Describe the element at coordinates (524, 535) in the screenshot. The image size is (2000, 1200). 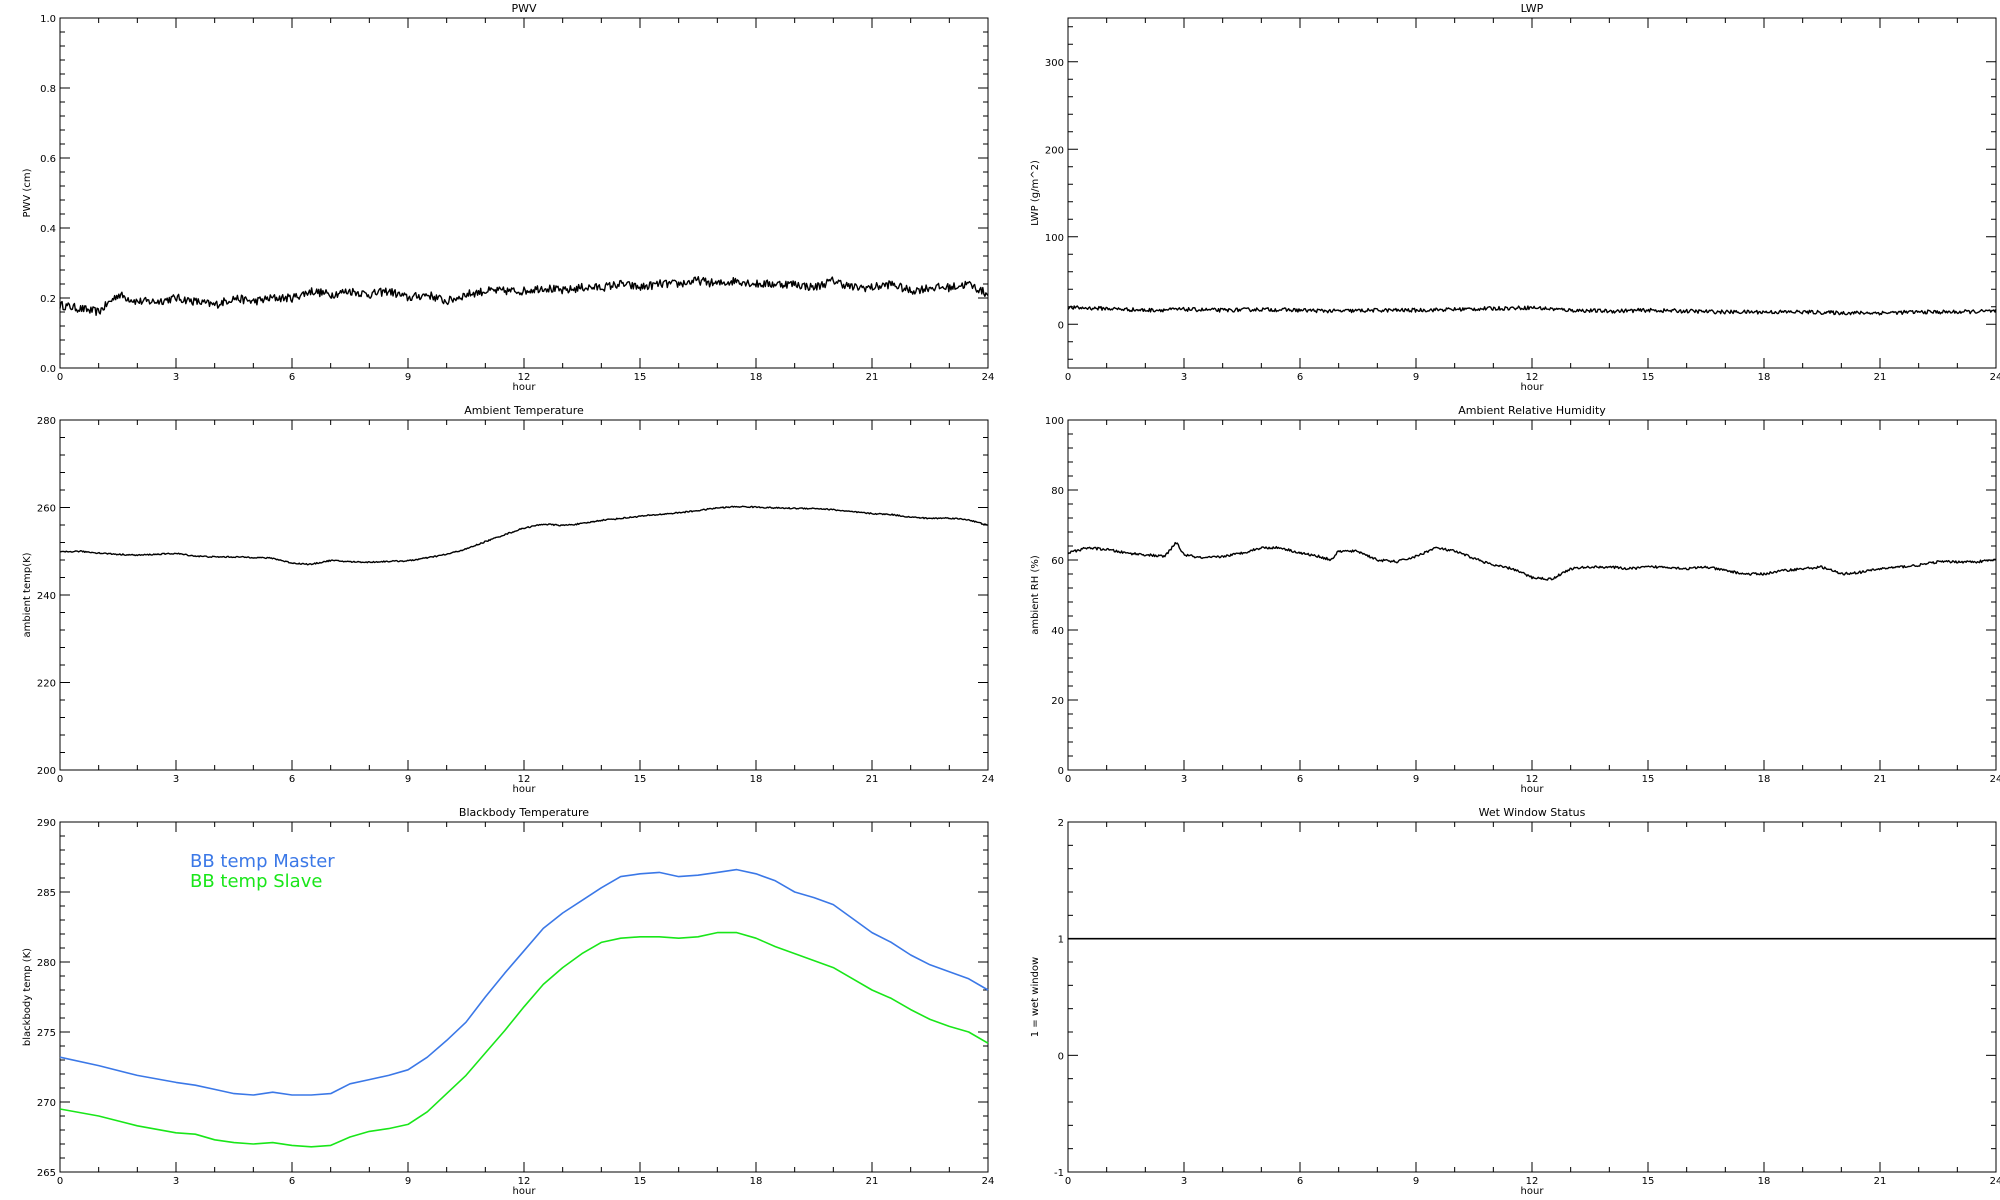
I see `ambient-temperature-series-line` at that location.